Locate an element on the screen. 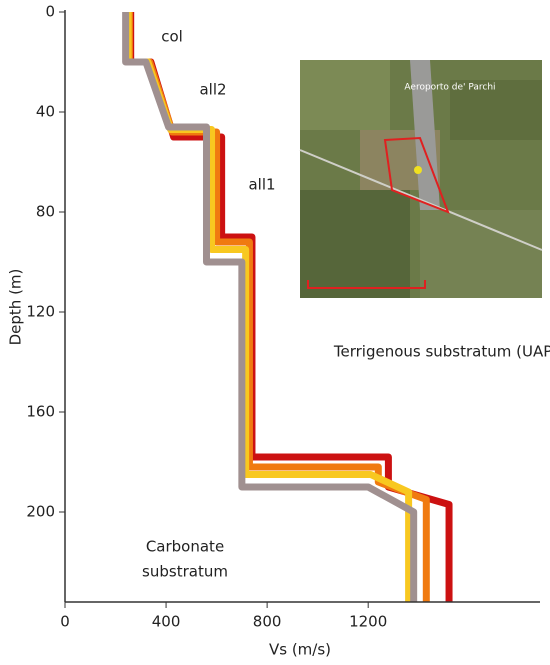 This screenshot has width=550, height=665. y-tick-label: 200 is located at coordinates (40, 512).